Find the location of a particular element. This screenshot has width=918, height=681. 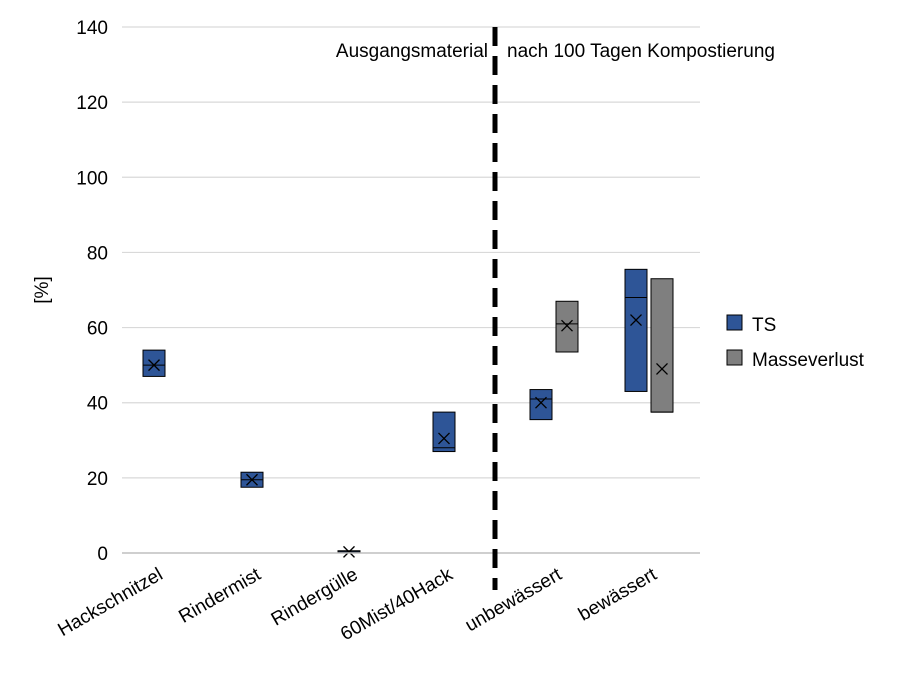

y-tick-label: 80 is located at coordinates (97, 253).